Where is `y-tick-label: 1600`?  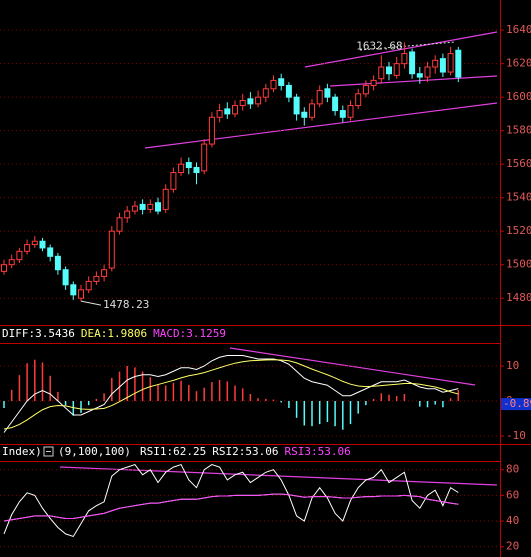 y-tick-label: 1600 is located at coordinates (518, 96).